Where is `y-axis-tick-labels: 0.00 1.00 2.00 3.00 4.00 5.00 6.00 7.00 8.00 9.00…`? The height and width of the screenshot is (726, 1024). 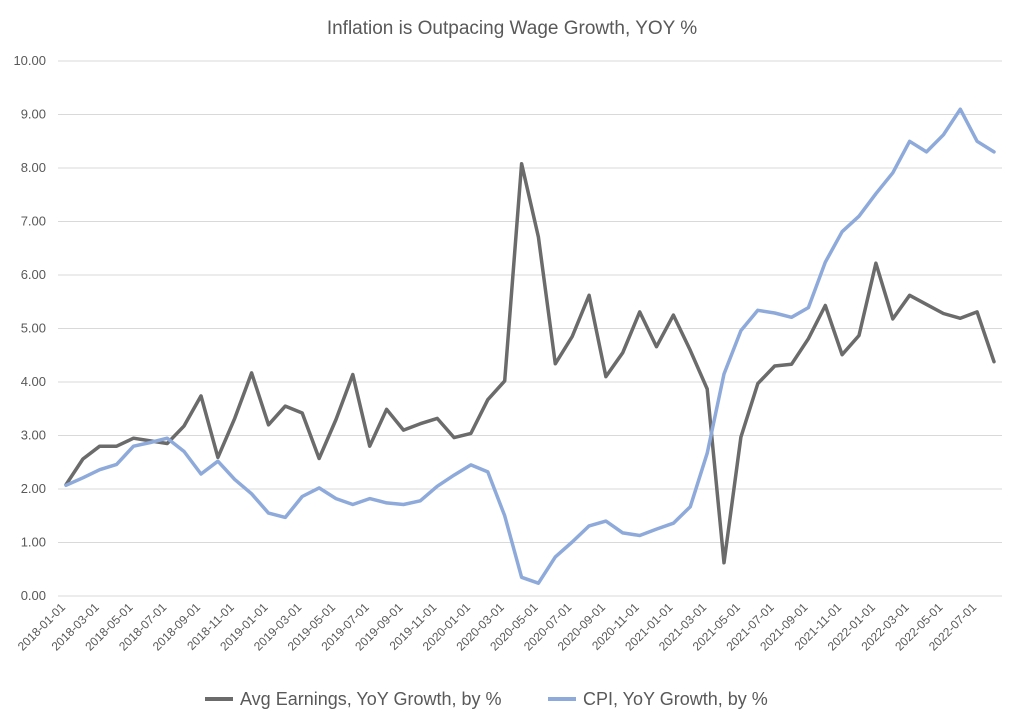 y-axis-tick-labels: 0.00 1.00 2.00 3.00 4.00 5.00 6.00 7.00 8.00 9.00… is located at coordinates (29, 328).